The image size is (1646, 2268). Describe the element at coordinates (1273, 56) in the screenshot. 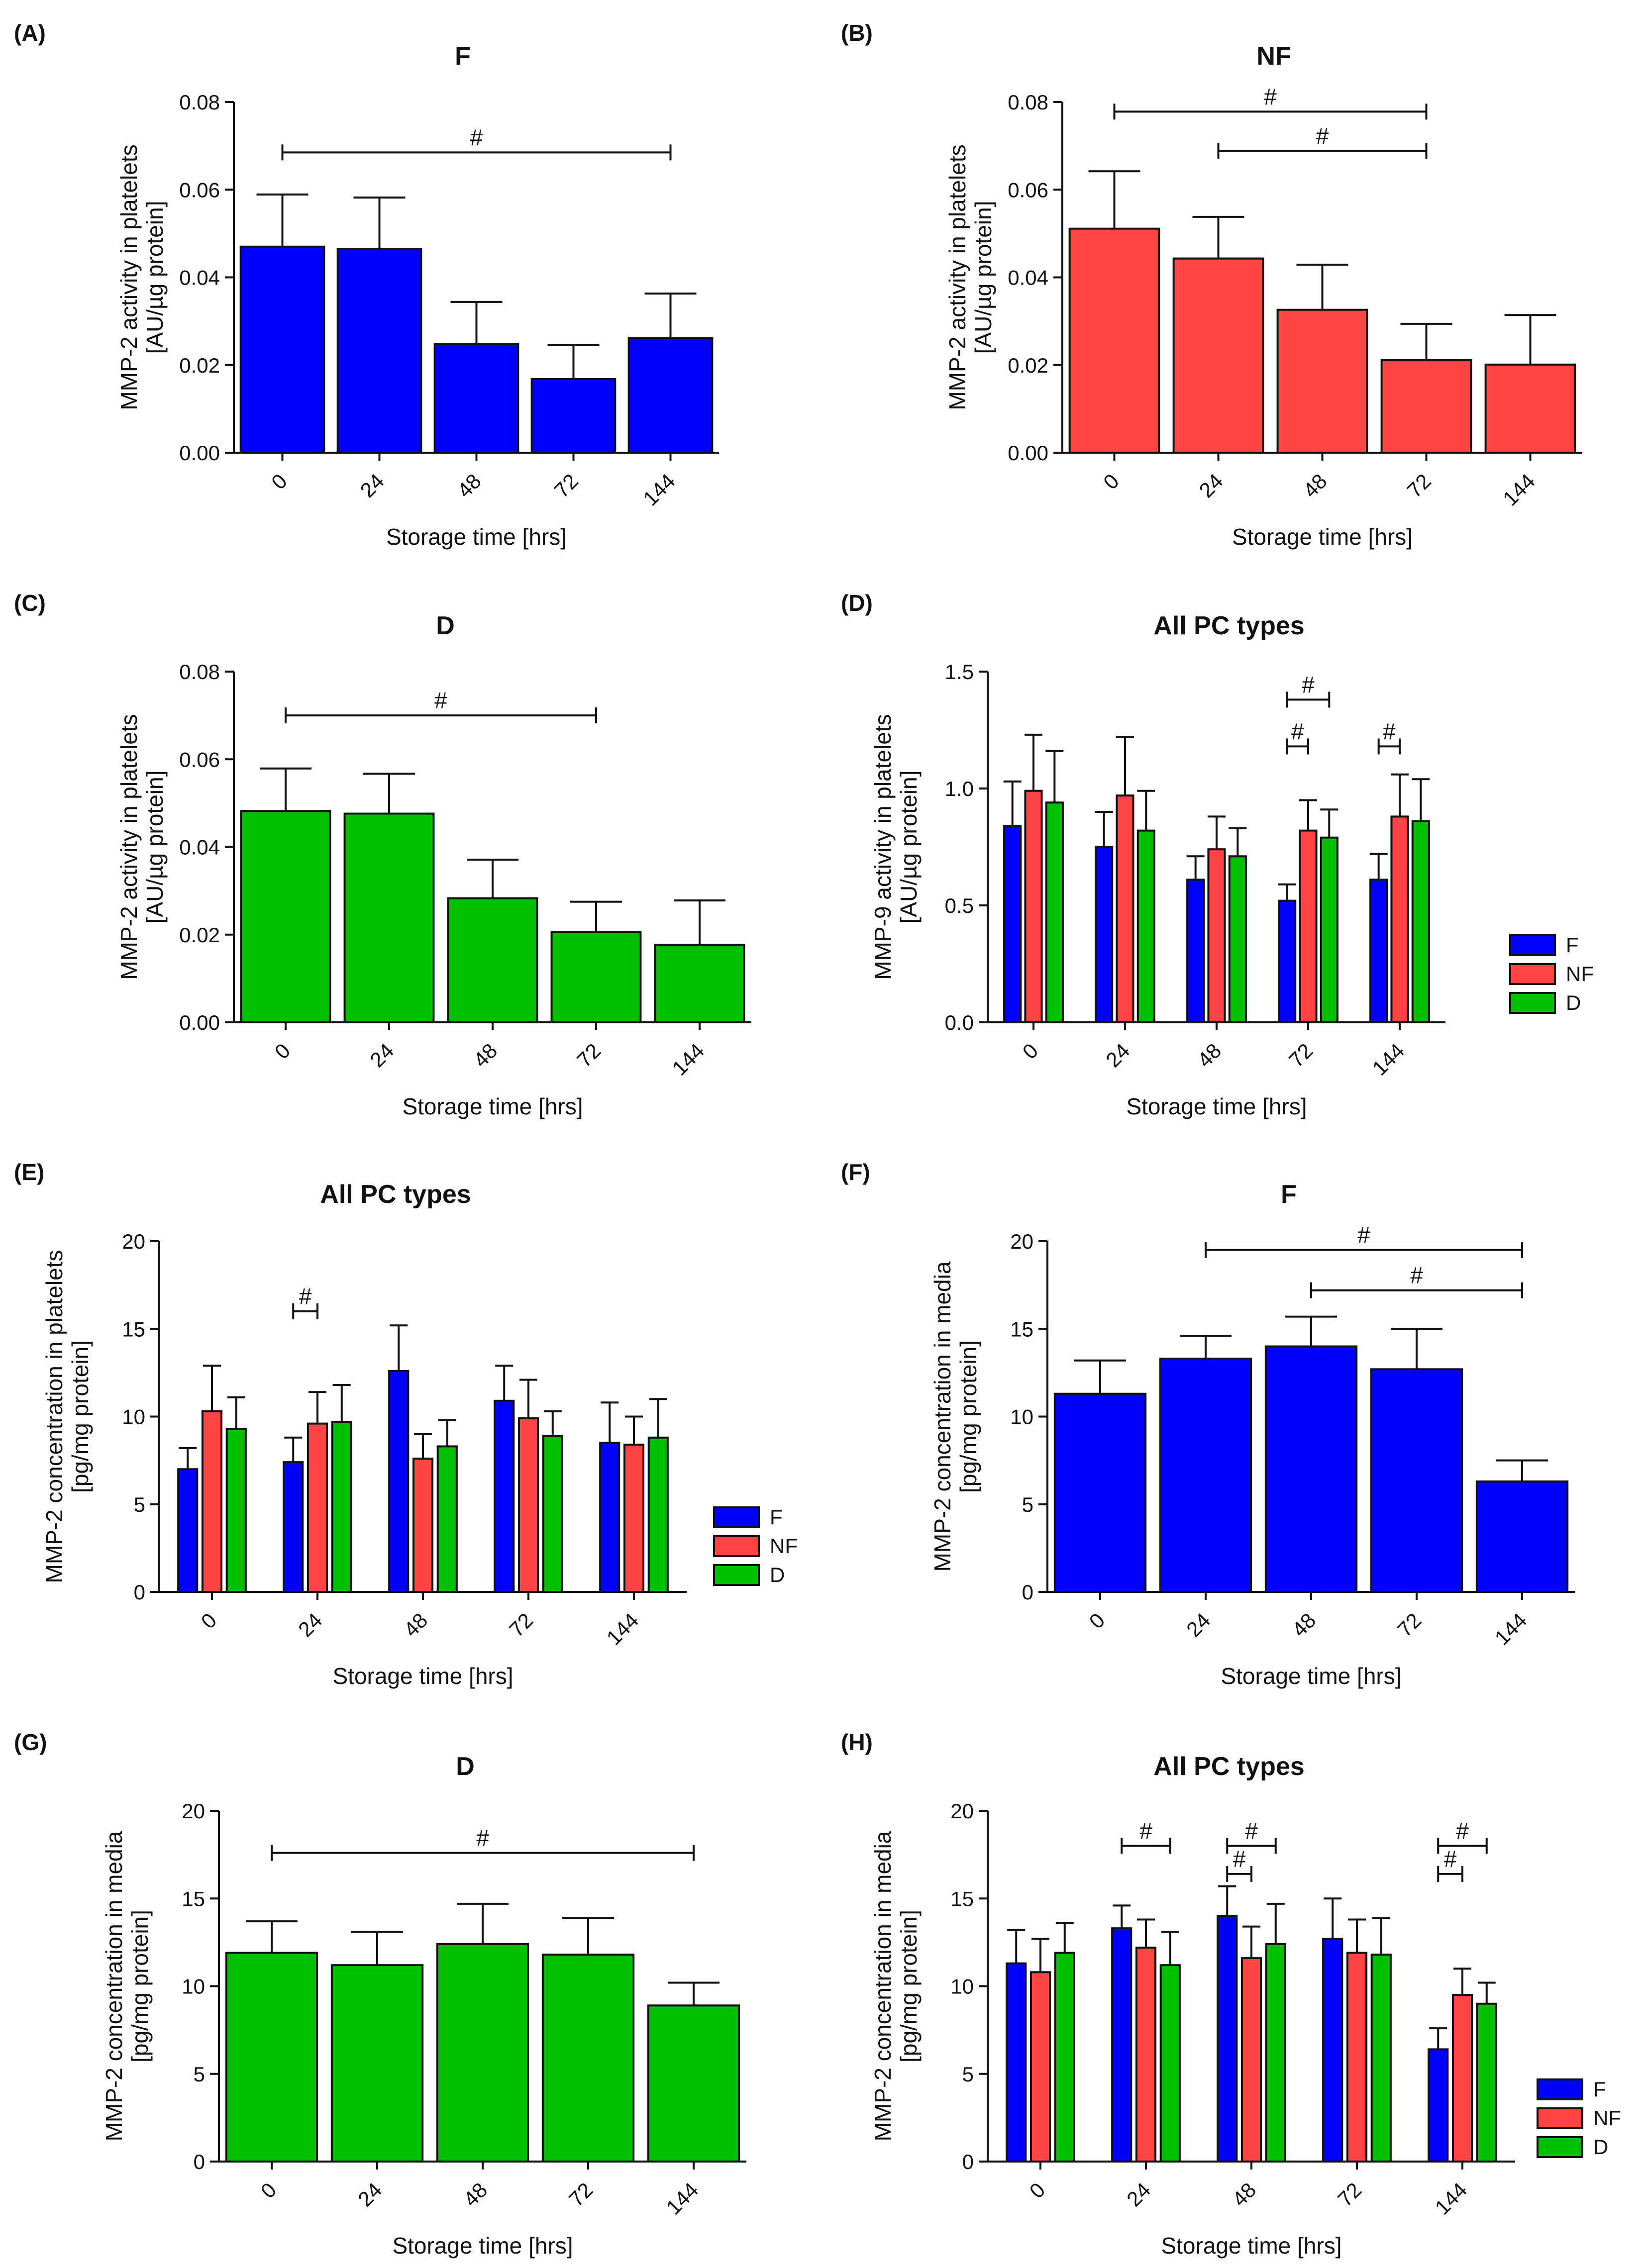

I see `chart-title: NF` at that location.